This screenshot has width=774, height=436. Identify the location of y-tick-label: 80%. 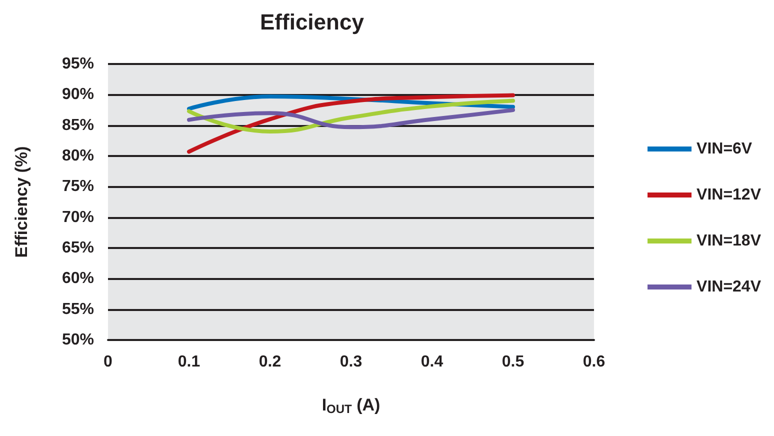
(78, 156).